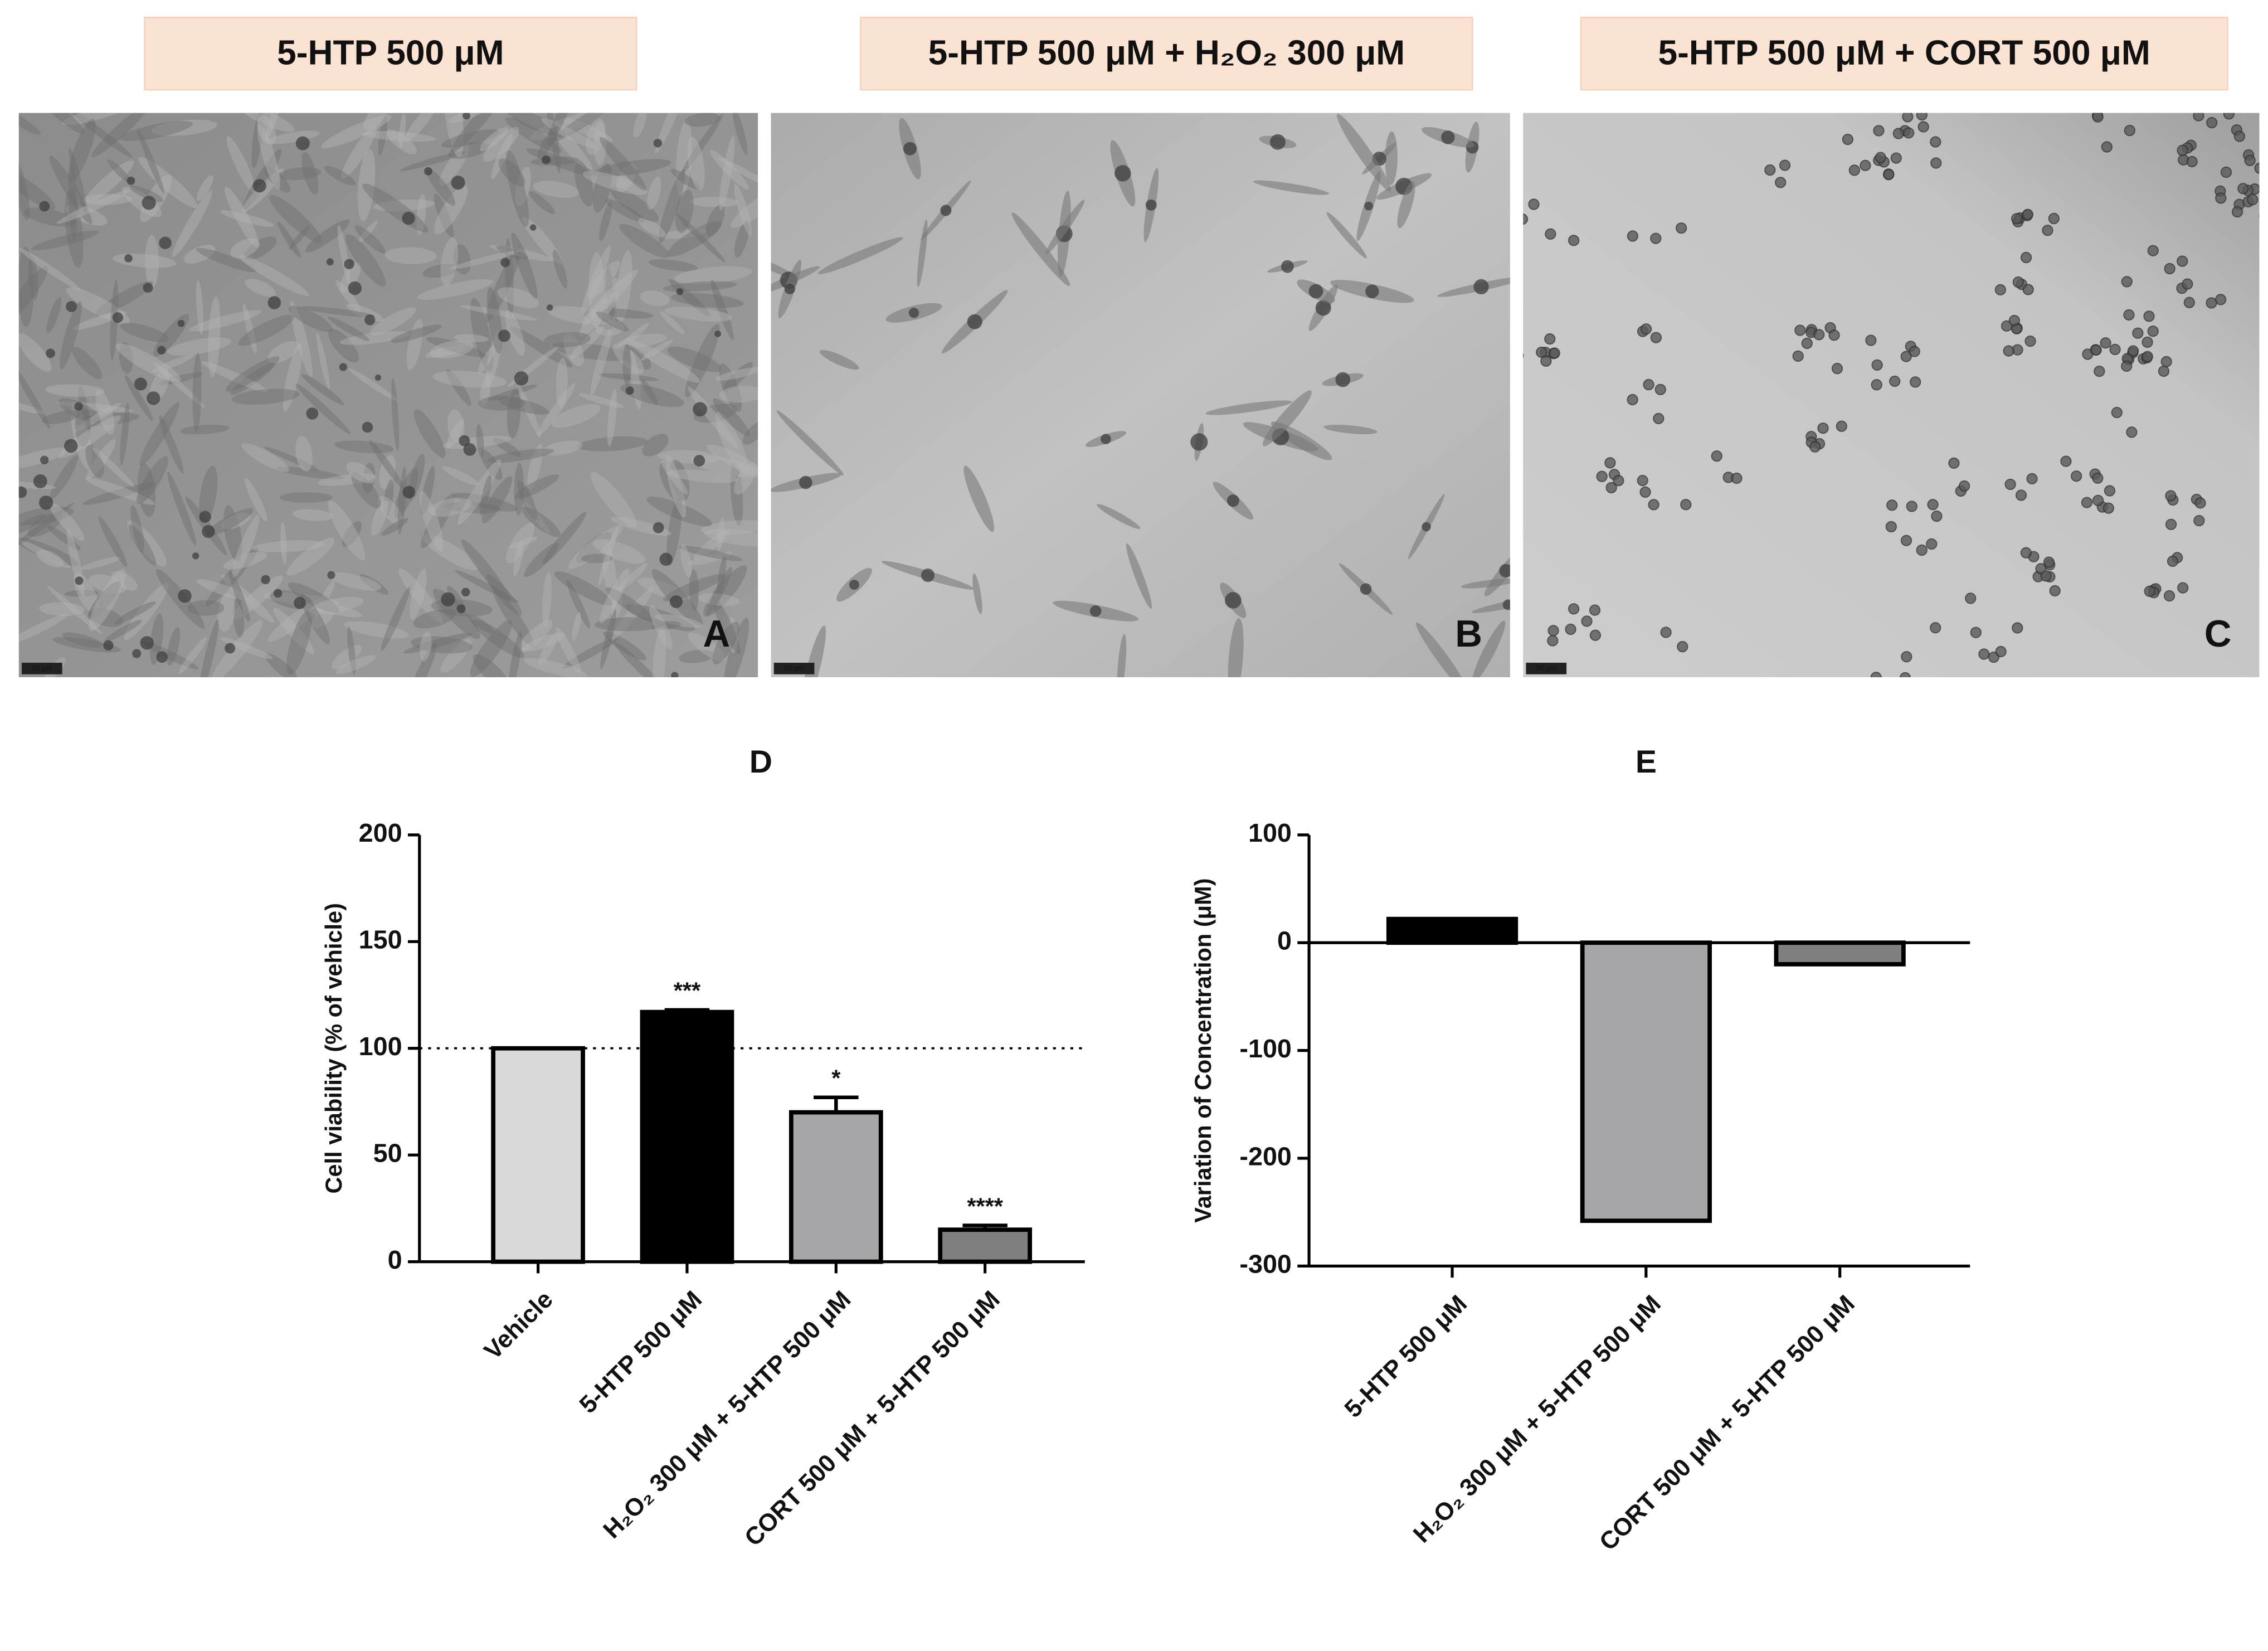  I want to click on y-tick-label: 200, so click(380, 832).